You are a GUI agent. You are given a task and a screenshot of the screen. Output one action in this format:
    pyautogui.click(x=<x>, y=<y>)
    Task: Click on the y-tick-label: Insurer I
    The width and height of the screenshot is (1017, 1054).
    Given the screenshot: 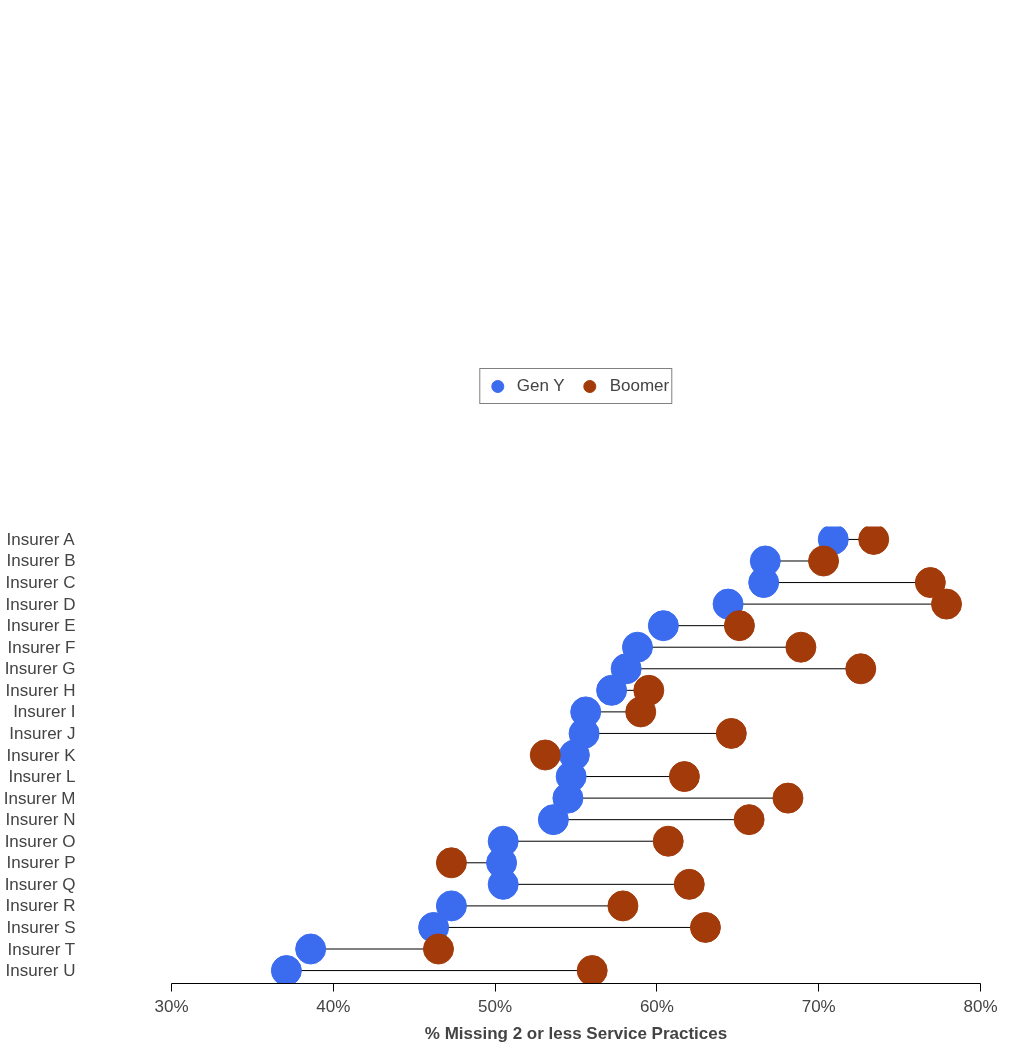 What is the action you would take?
    pyautogui.click(x=44, y=712)
    